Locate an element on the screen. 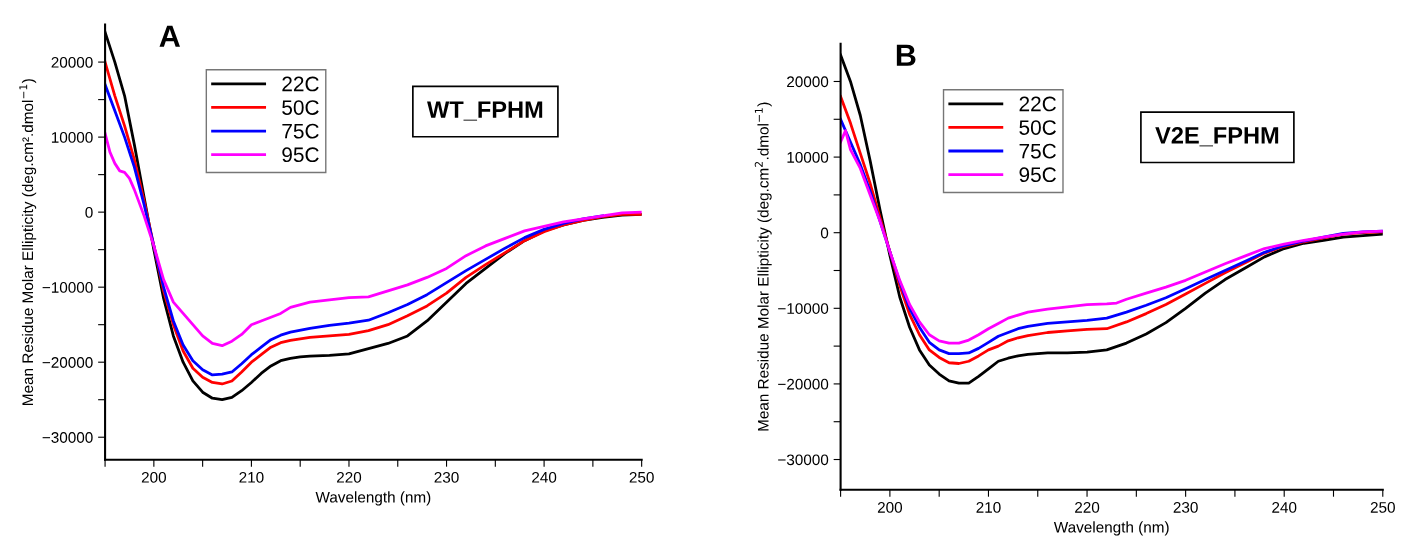 The width and height of the screenshot is (1401, 546). chart-title: A is located at coordinates (169, 36).